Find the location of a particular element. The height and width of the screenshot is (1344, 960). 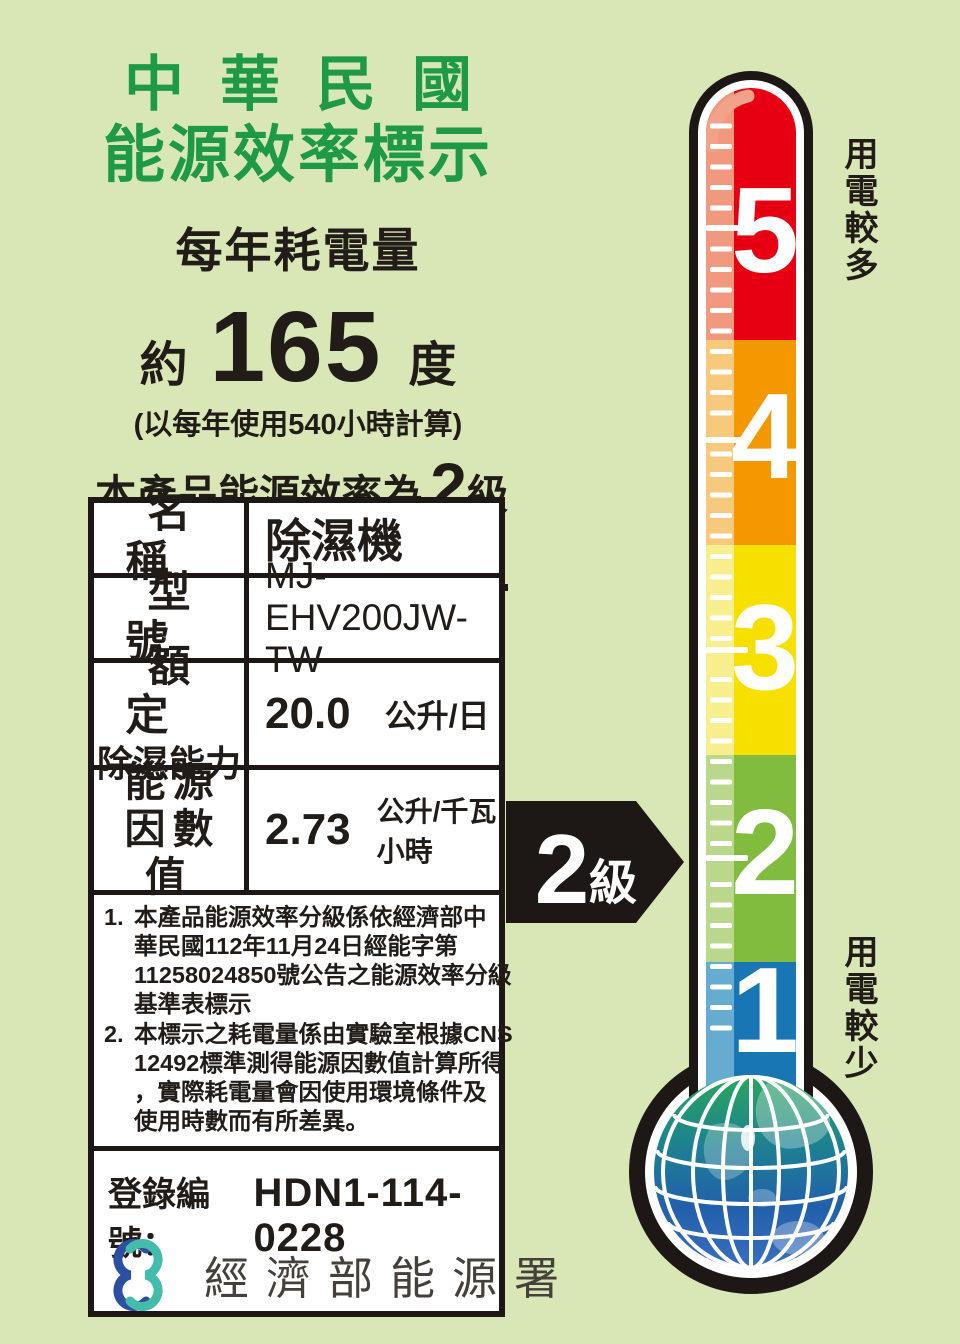

more-power-label: 用電較多 is located at coordinates (858, 210).